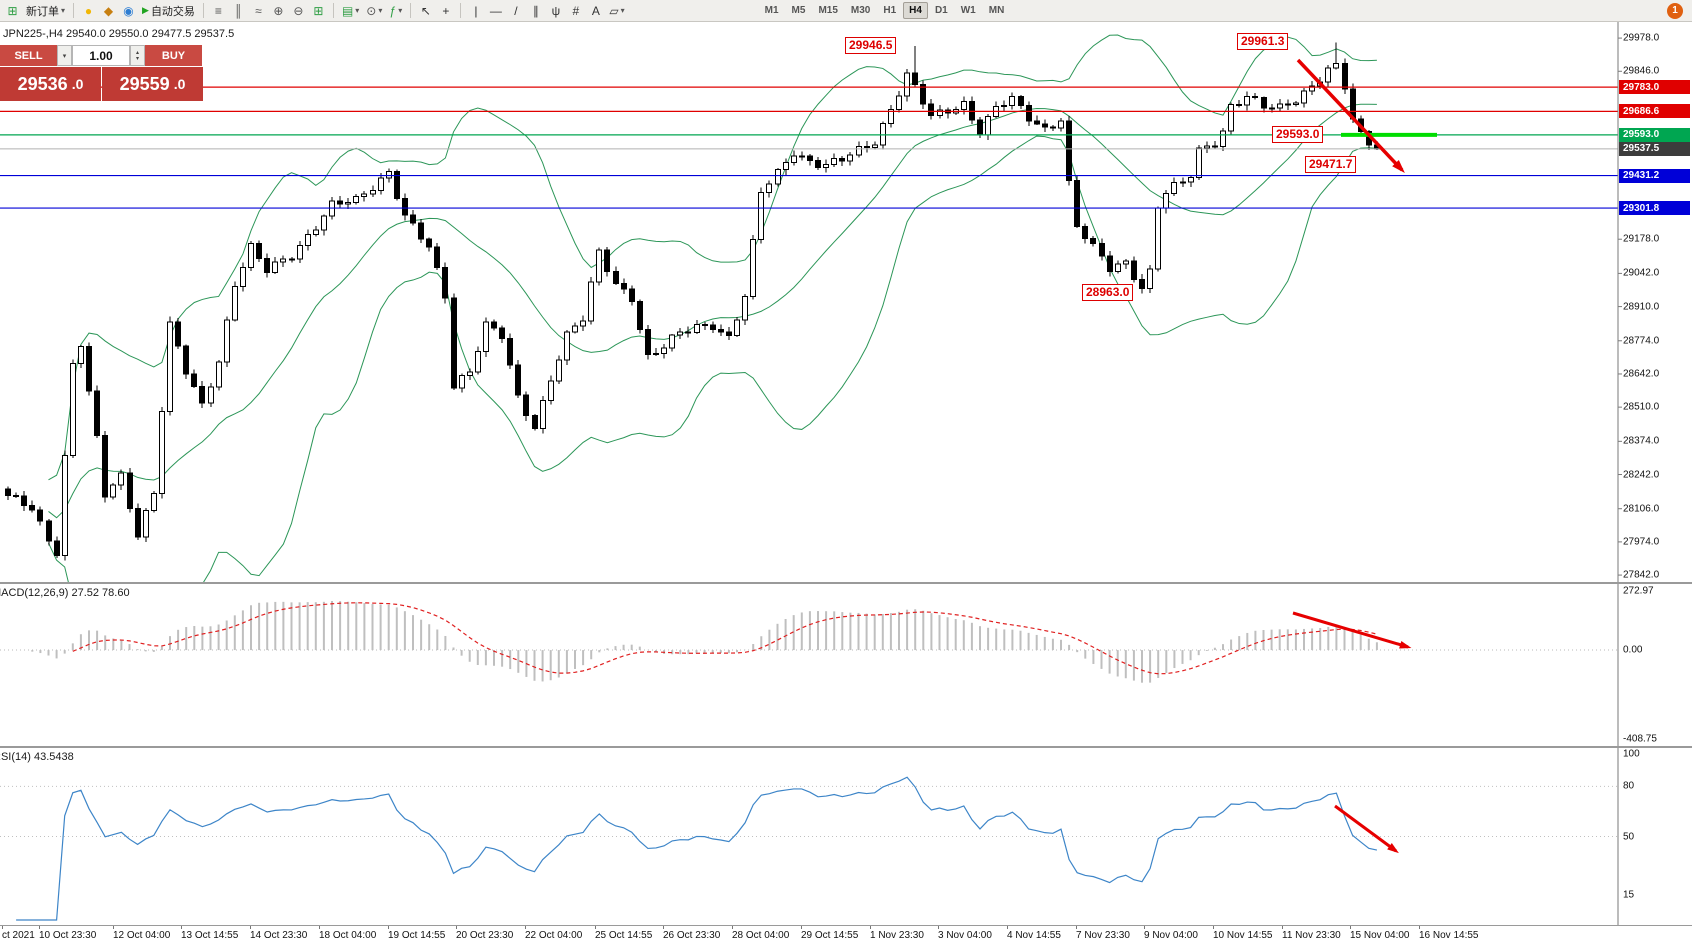 The width and height of the screenshot is (1692, 945). Describe the element at coordinates (495, 10) in the screenshot. I see `horizontal-line-icon: —` at that location.